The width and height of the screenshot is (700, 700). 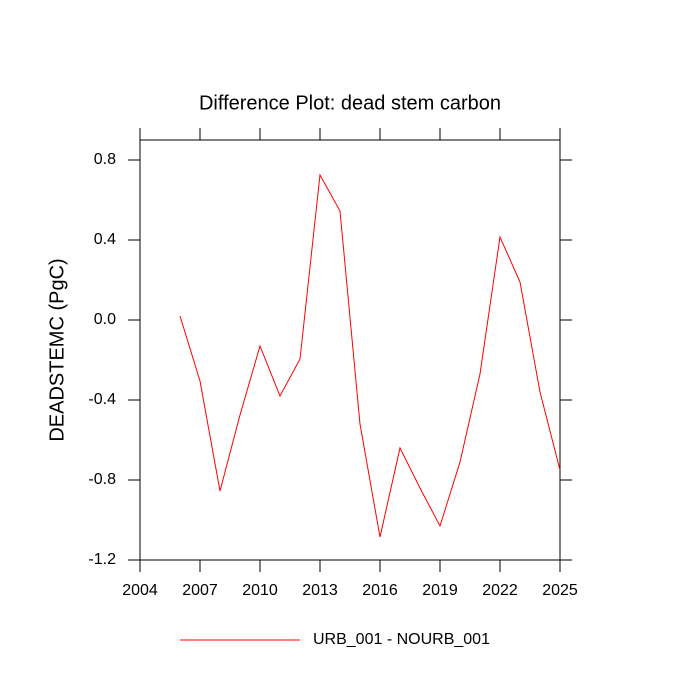 What do you see at coordinates (500, 590) in the screenshot?
I see `x-tick-label: 2022` at bounding box center [500, 590].